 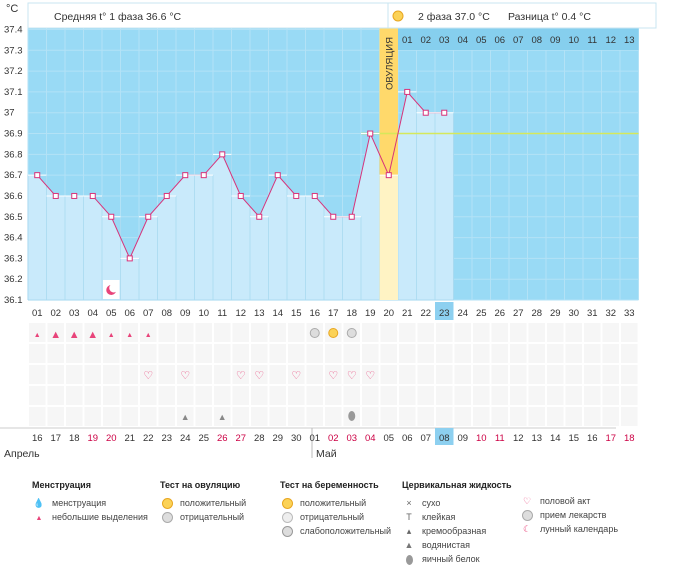 I want to click on calendar-date: 10, so click(x=481, y=438).